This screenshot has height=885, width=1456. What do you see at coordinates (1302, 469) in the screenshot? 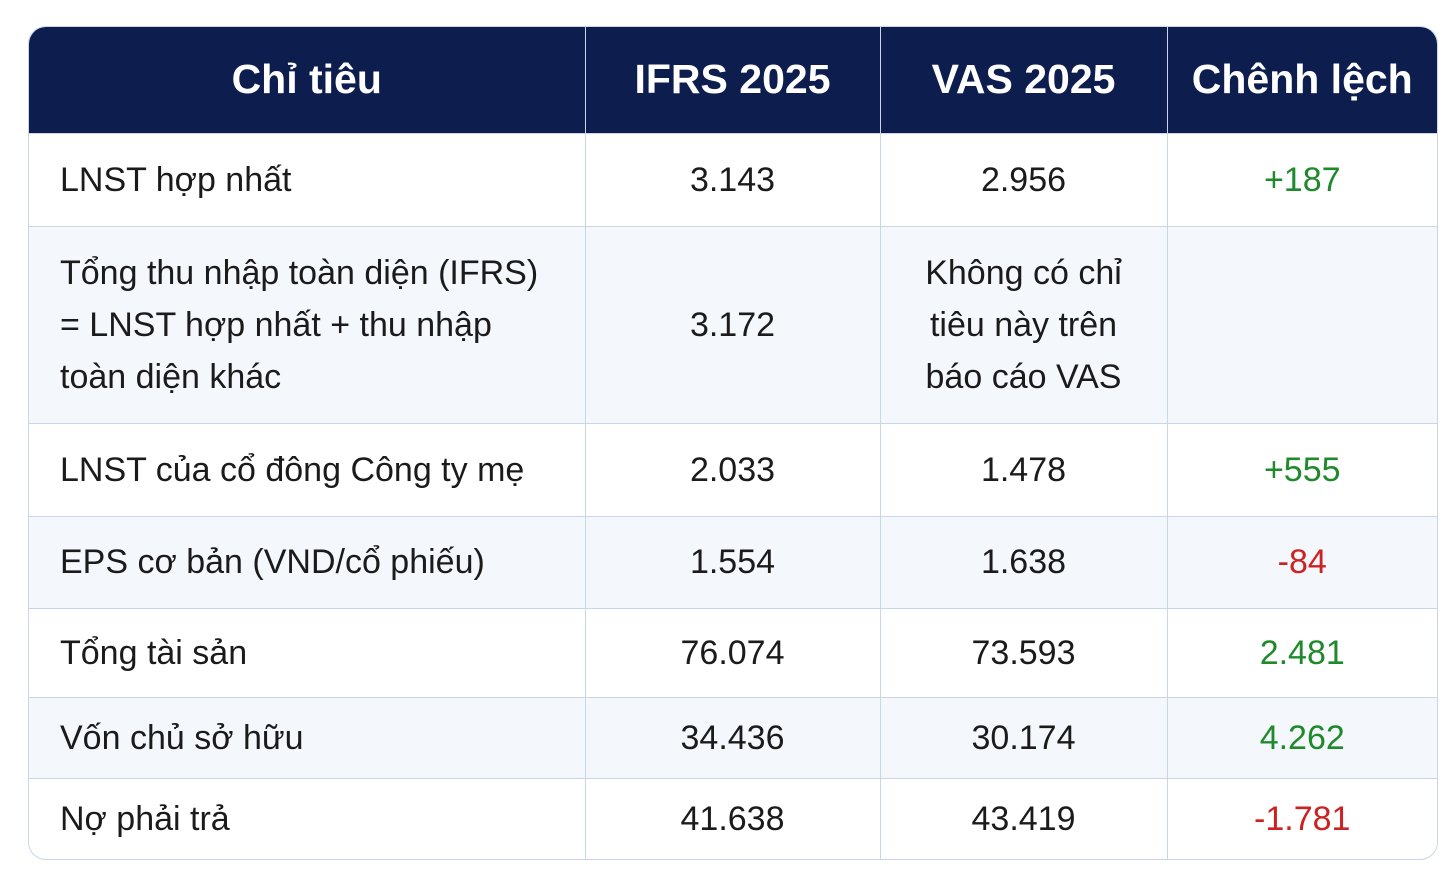
I see `difference-value: +555` at bounding box center [1302, 469].